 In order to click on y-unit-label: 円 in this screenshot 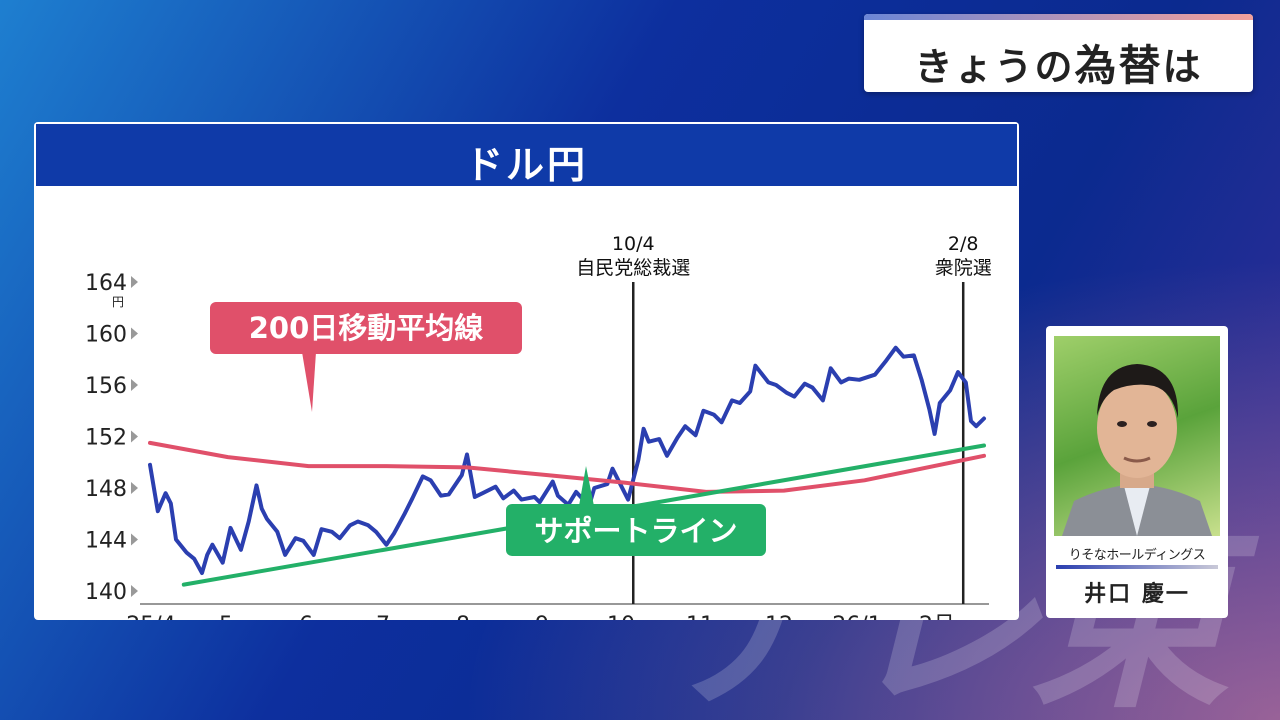, I will do `click(118, 302)`.